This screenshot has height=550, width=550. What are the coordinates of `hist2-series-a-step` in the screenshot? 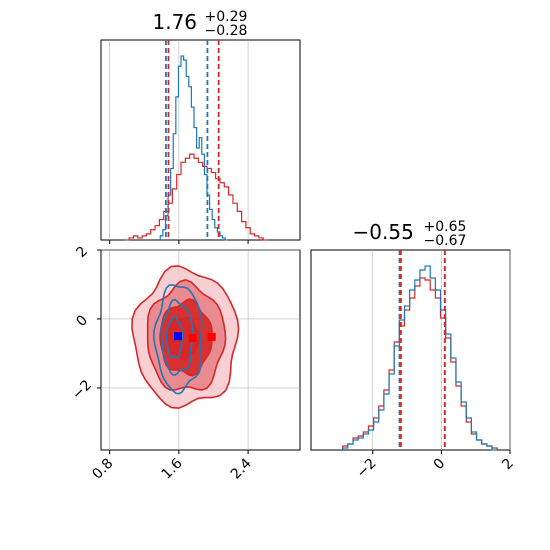 It's located at (420, 358).